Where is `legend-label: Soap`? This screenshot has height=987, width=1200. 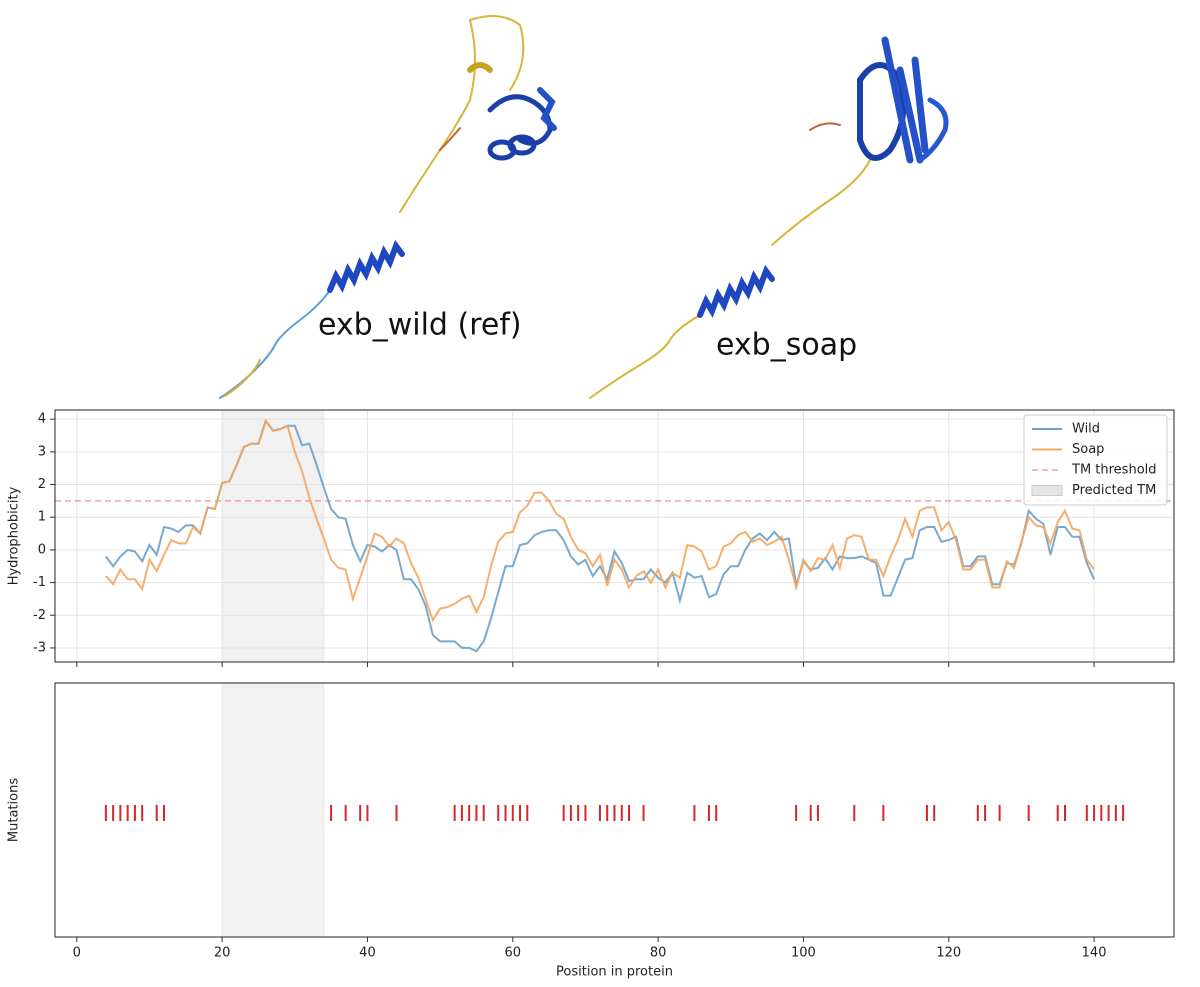 legend-label: Soap is located at coordinates (1088, 449).